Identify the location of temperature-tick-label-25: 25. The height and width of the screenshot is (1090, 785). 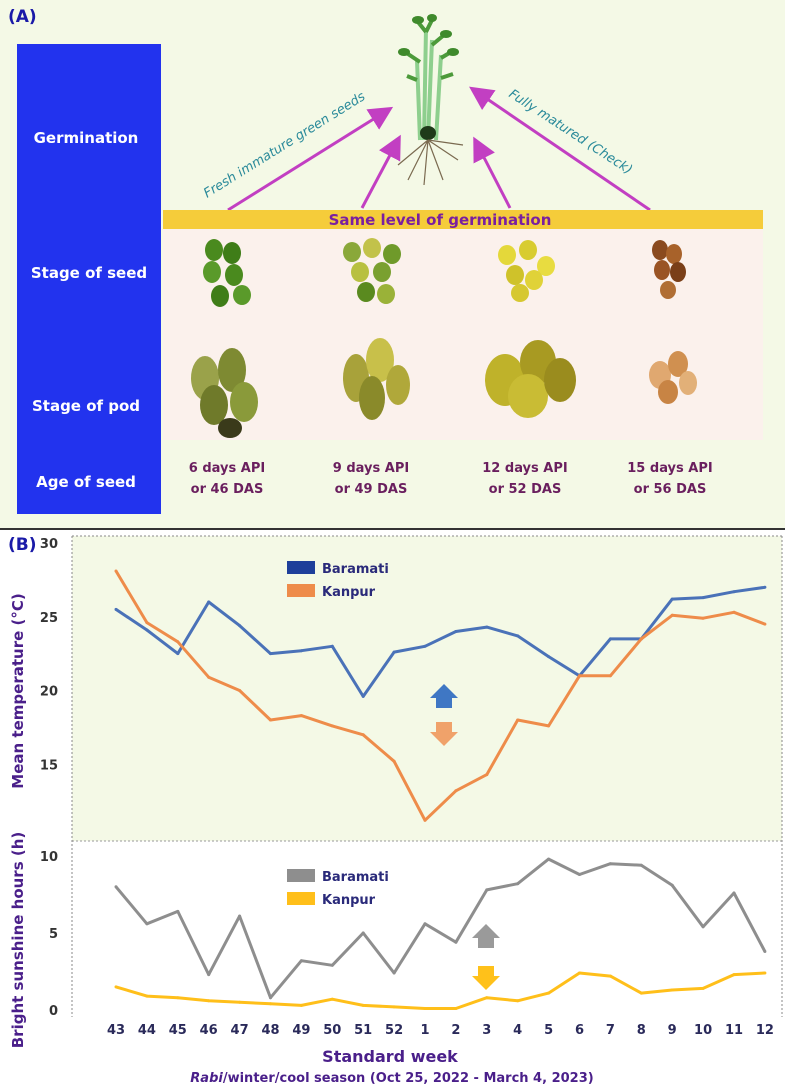
(49, 618).